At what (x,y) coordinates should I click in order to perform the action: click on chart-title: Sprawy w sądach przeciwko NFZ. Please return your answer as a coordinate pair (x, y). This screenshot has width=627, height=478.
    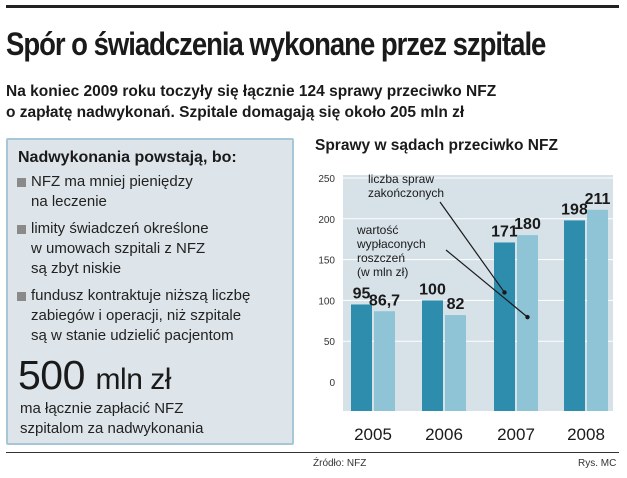
    Looking at the image, I should click on (436, 145).